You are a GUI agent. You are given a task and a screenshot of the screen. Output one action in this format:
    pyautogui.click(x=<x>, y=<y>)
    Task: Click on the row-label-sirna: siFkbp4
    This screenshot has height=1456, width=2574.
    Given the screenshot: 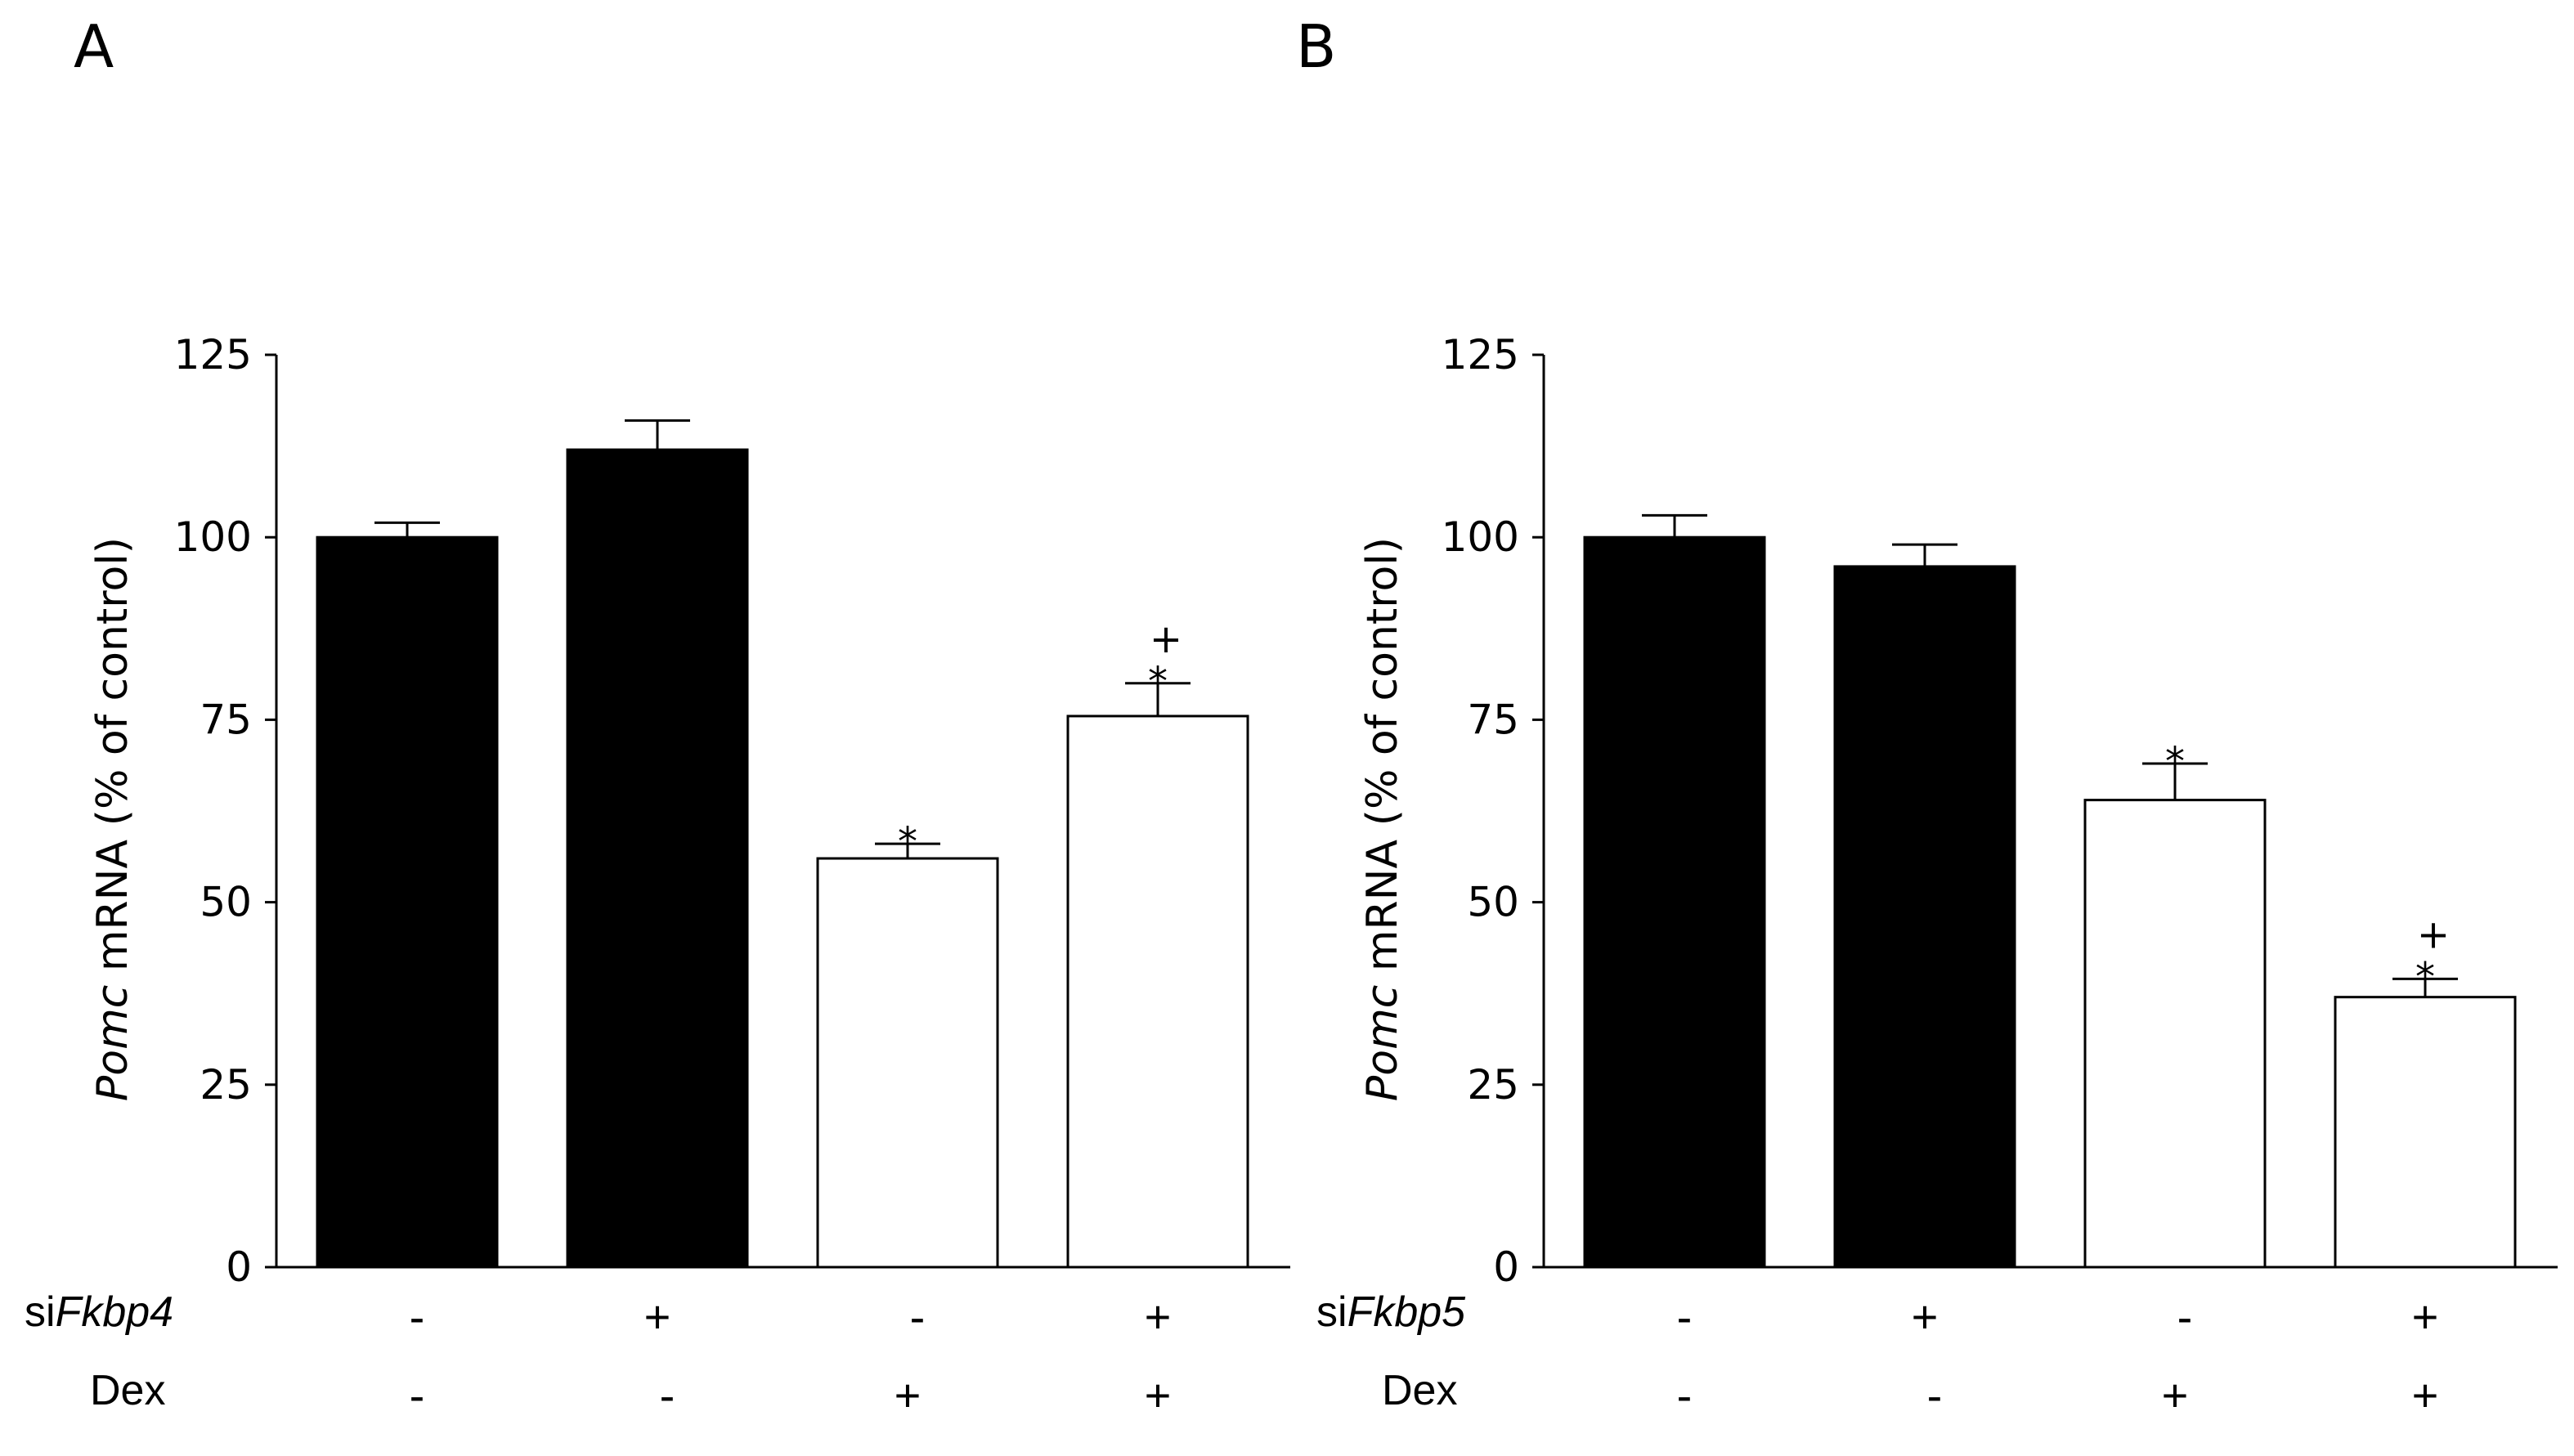 What is the action you would take?
    pyautogui.click(x=99, y=1312)
    